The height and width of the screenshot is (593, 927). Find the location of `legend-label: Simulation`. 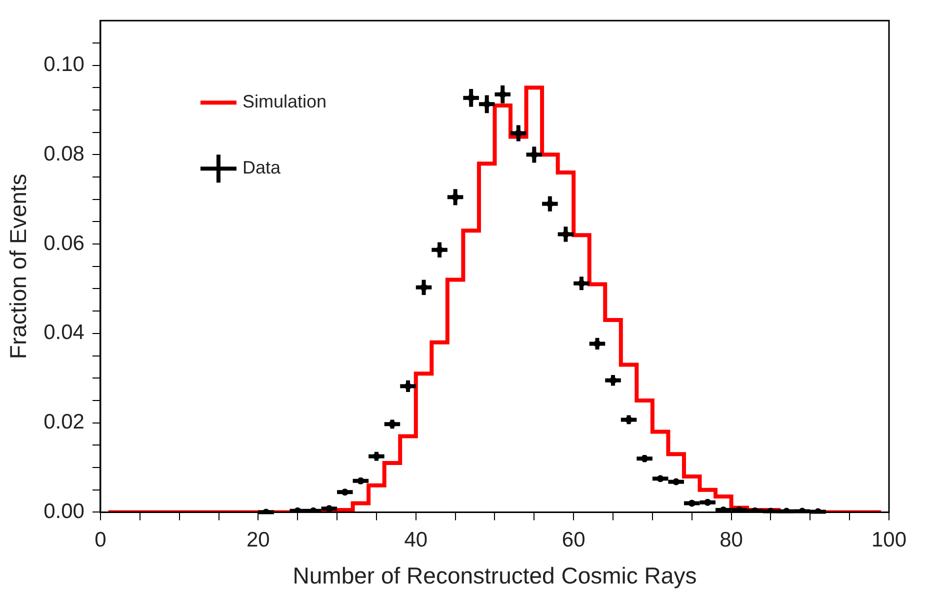

legend-label: Simulation is located at coordinates (284, 102).